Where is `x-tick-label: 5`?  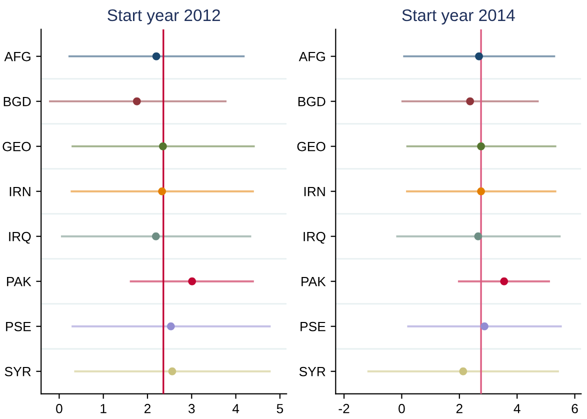
x-tick-label: 5 is located at coordinates (280, 409).